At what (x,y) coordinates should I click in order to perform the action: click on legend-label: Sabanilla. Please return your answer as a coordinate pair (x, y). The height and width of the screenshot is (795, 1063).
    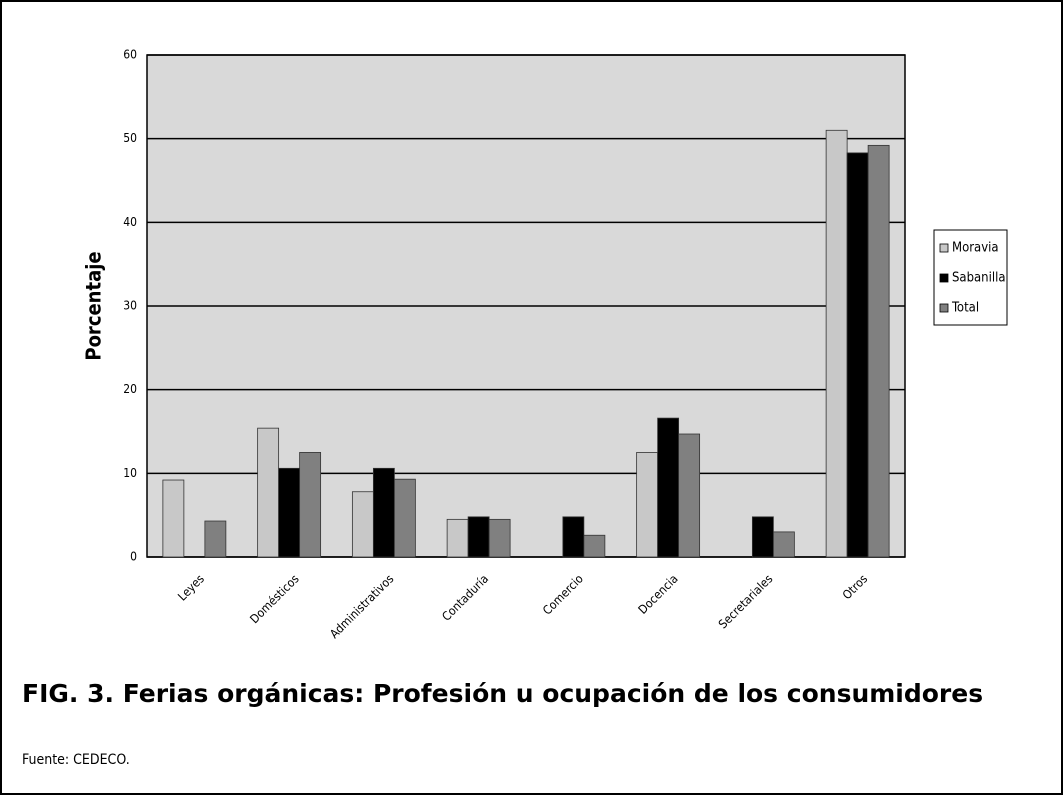
    Looking at the image, I should click on (979, 278).